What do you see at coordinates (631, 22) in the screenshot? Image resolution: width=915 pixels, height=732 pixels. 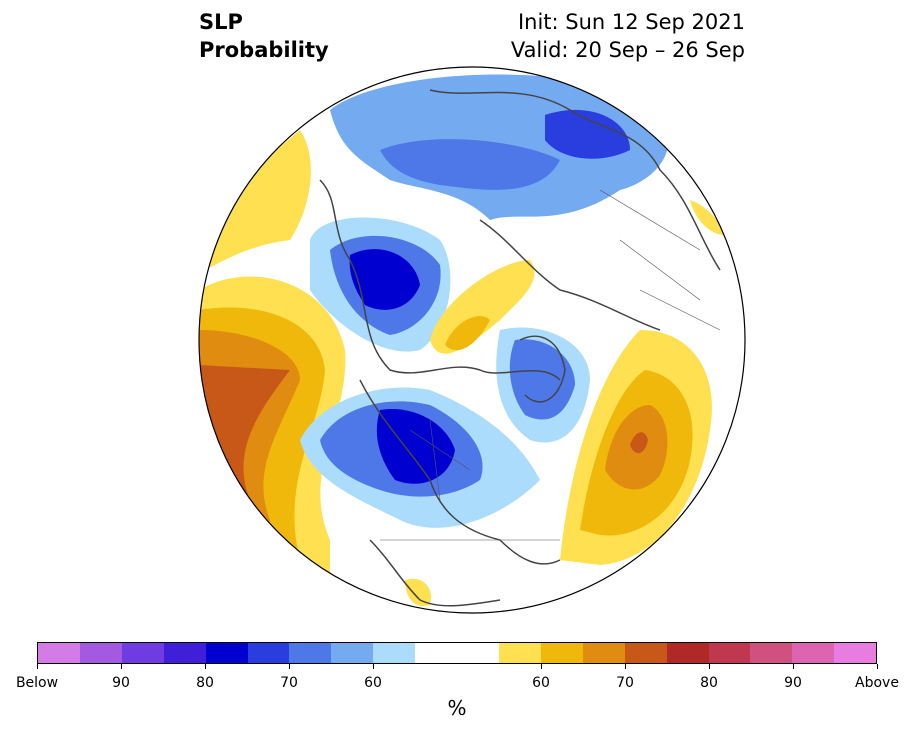 I see `init-date: Init: Sun 12 Sep 2021` at bounding box center [631, 22].